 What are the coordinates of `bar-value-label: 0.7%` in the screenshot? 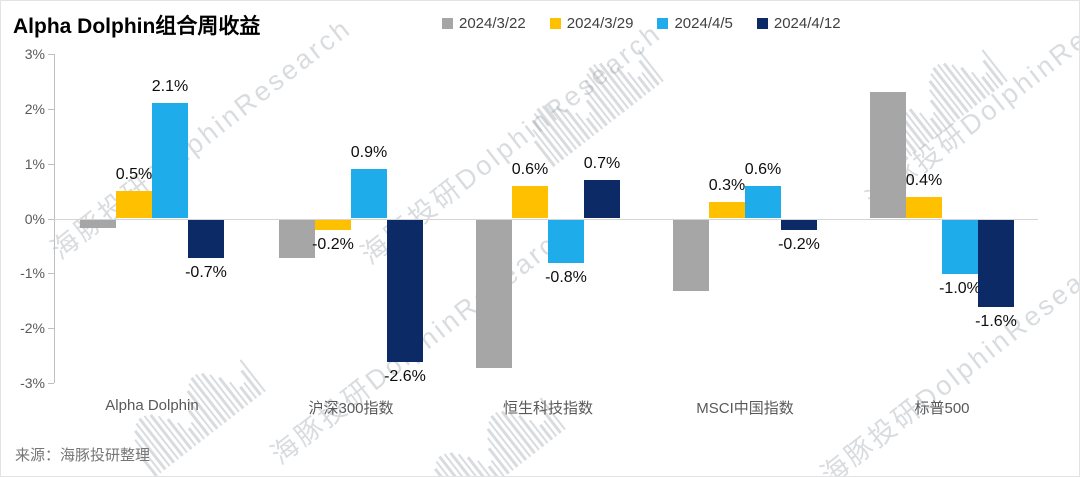 It's located at (602, 164).